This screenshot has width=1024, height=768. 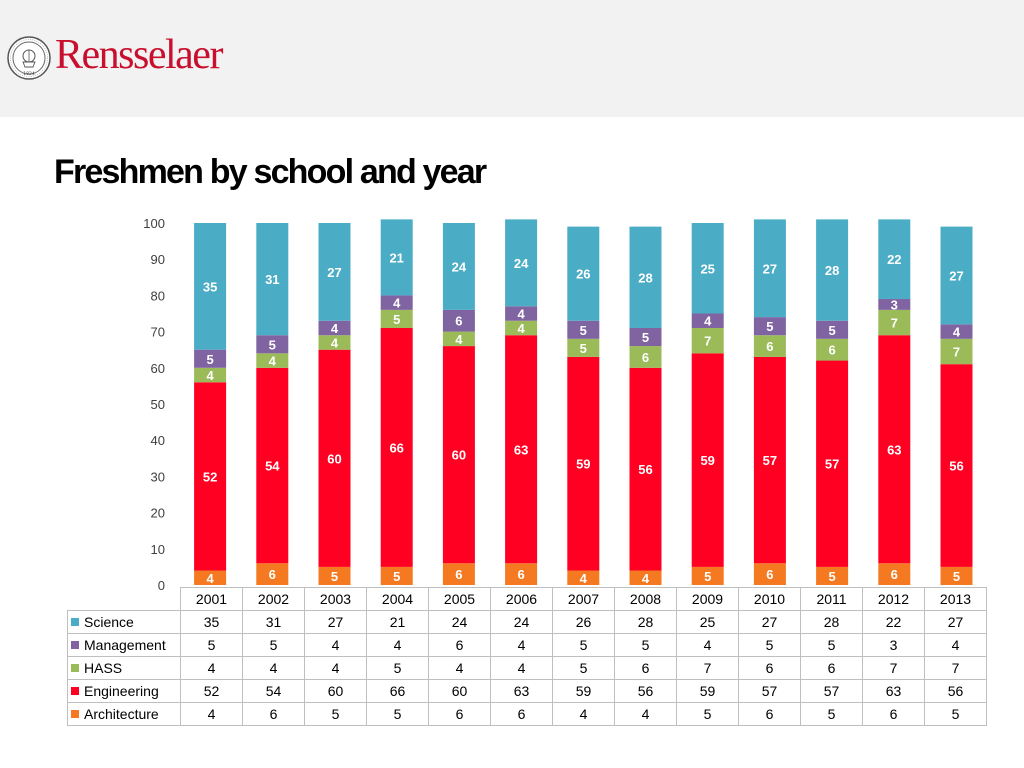 I want to click on legend-label: Engineering, so click(x=121, y=691).